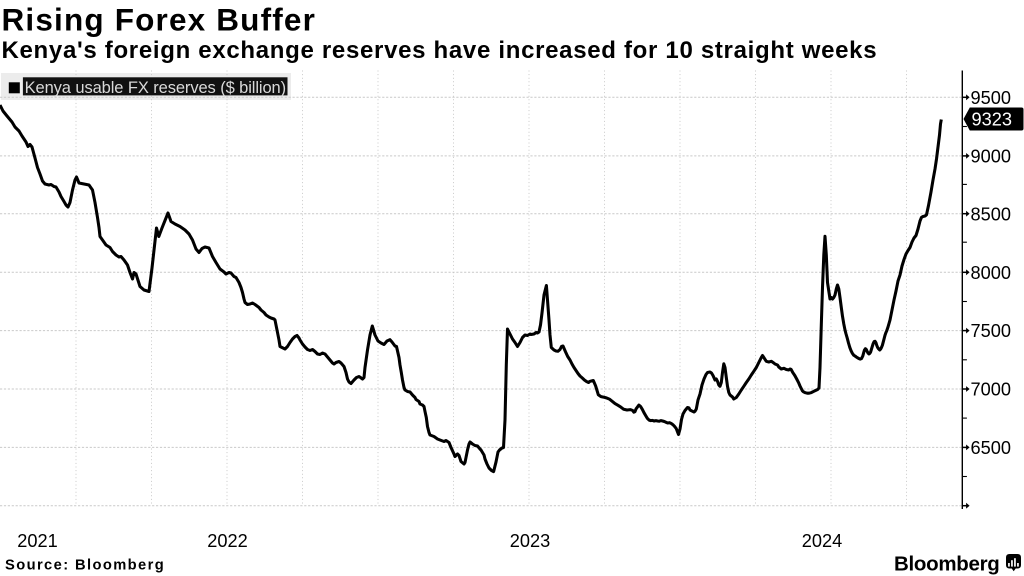 The height and width of the screenshot is (576, 1024). Describe the element at coordinates (37, 541) in the screenshot. I see `svg-text: 2021` at that location.